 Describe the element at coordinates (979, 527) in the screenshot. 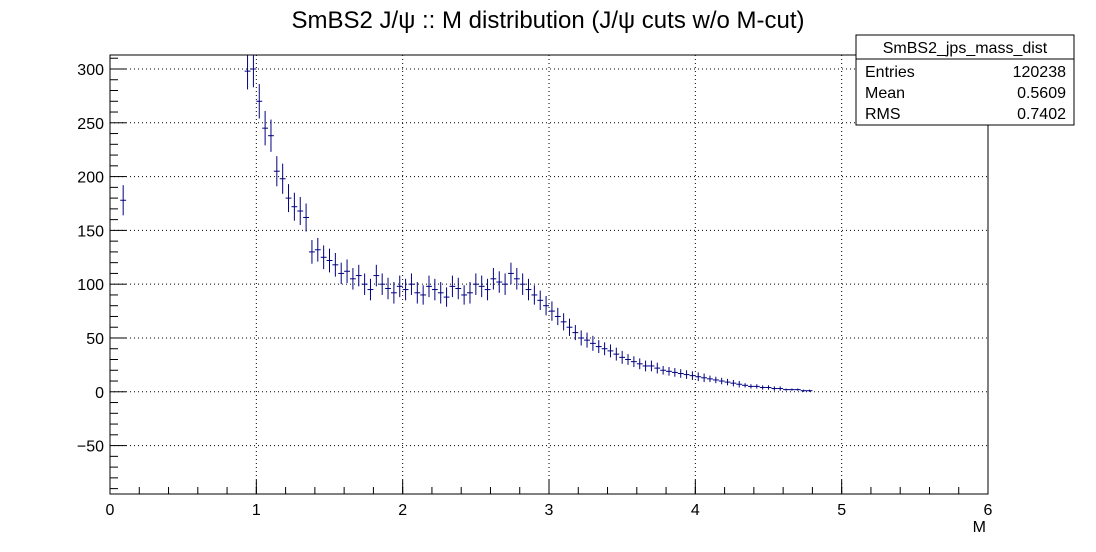

I see `x-axis-label: M` at that location.